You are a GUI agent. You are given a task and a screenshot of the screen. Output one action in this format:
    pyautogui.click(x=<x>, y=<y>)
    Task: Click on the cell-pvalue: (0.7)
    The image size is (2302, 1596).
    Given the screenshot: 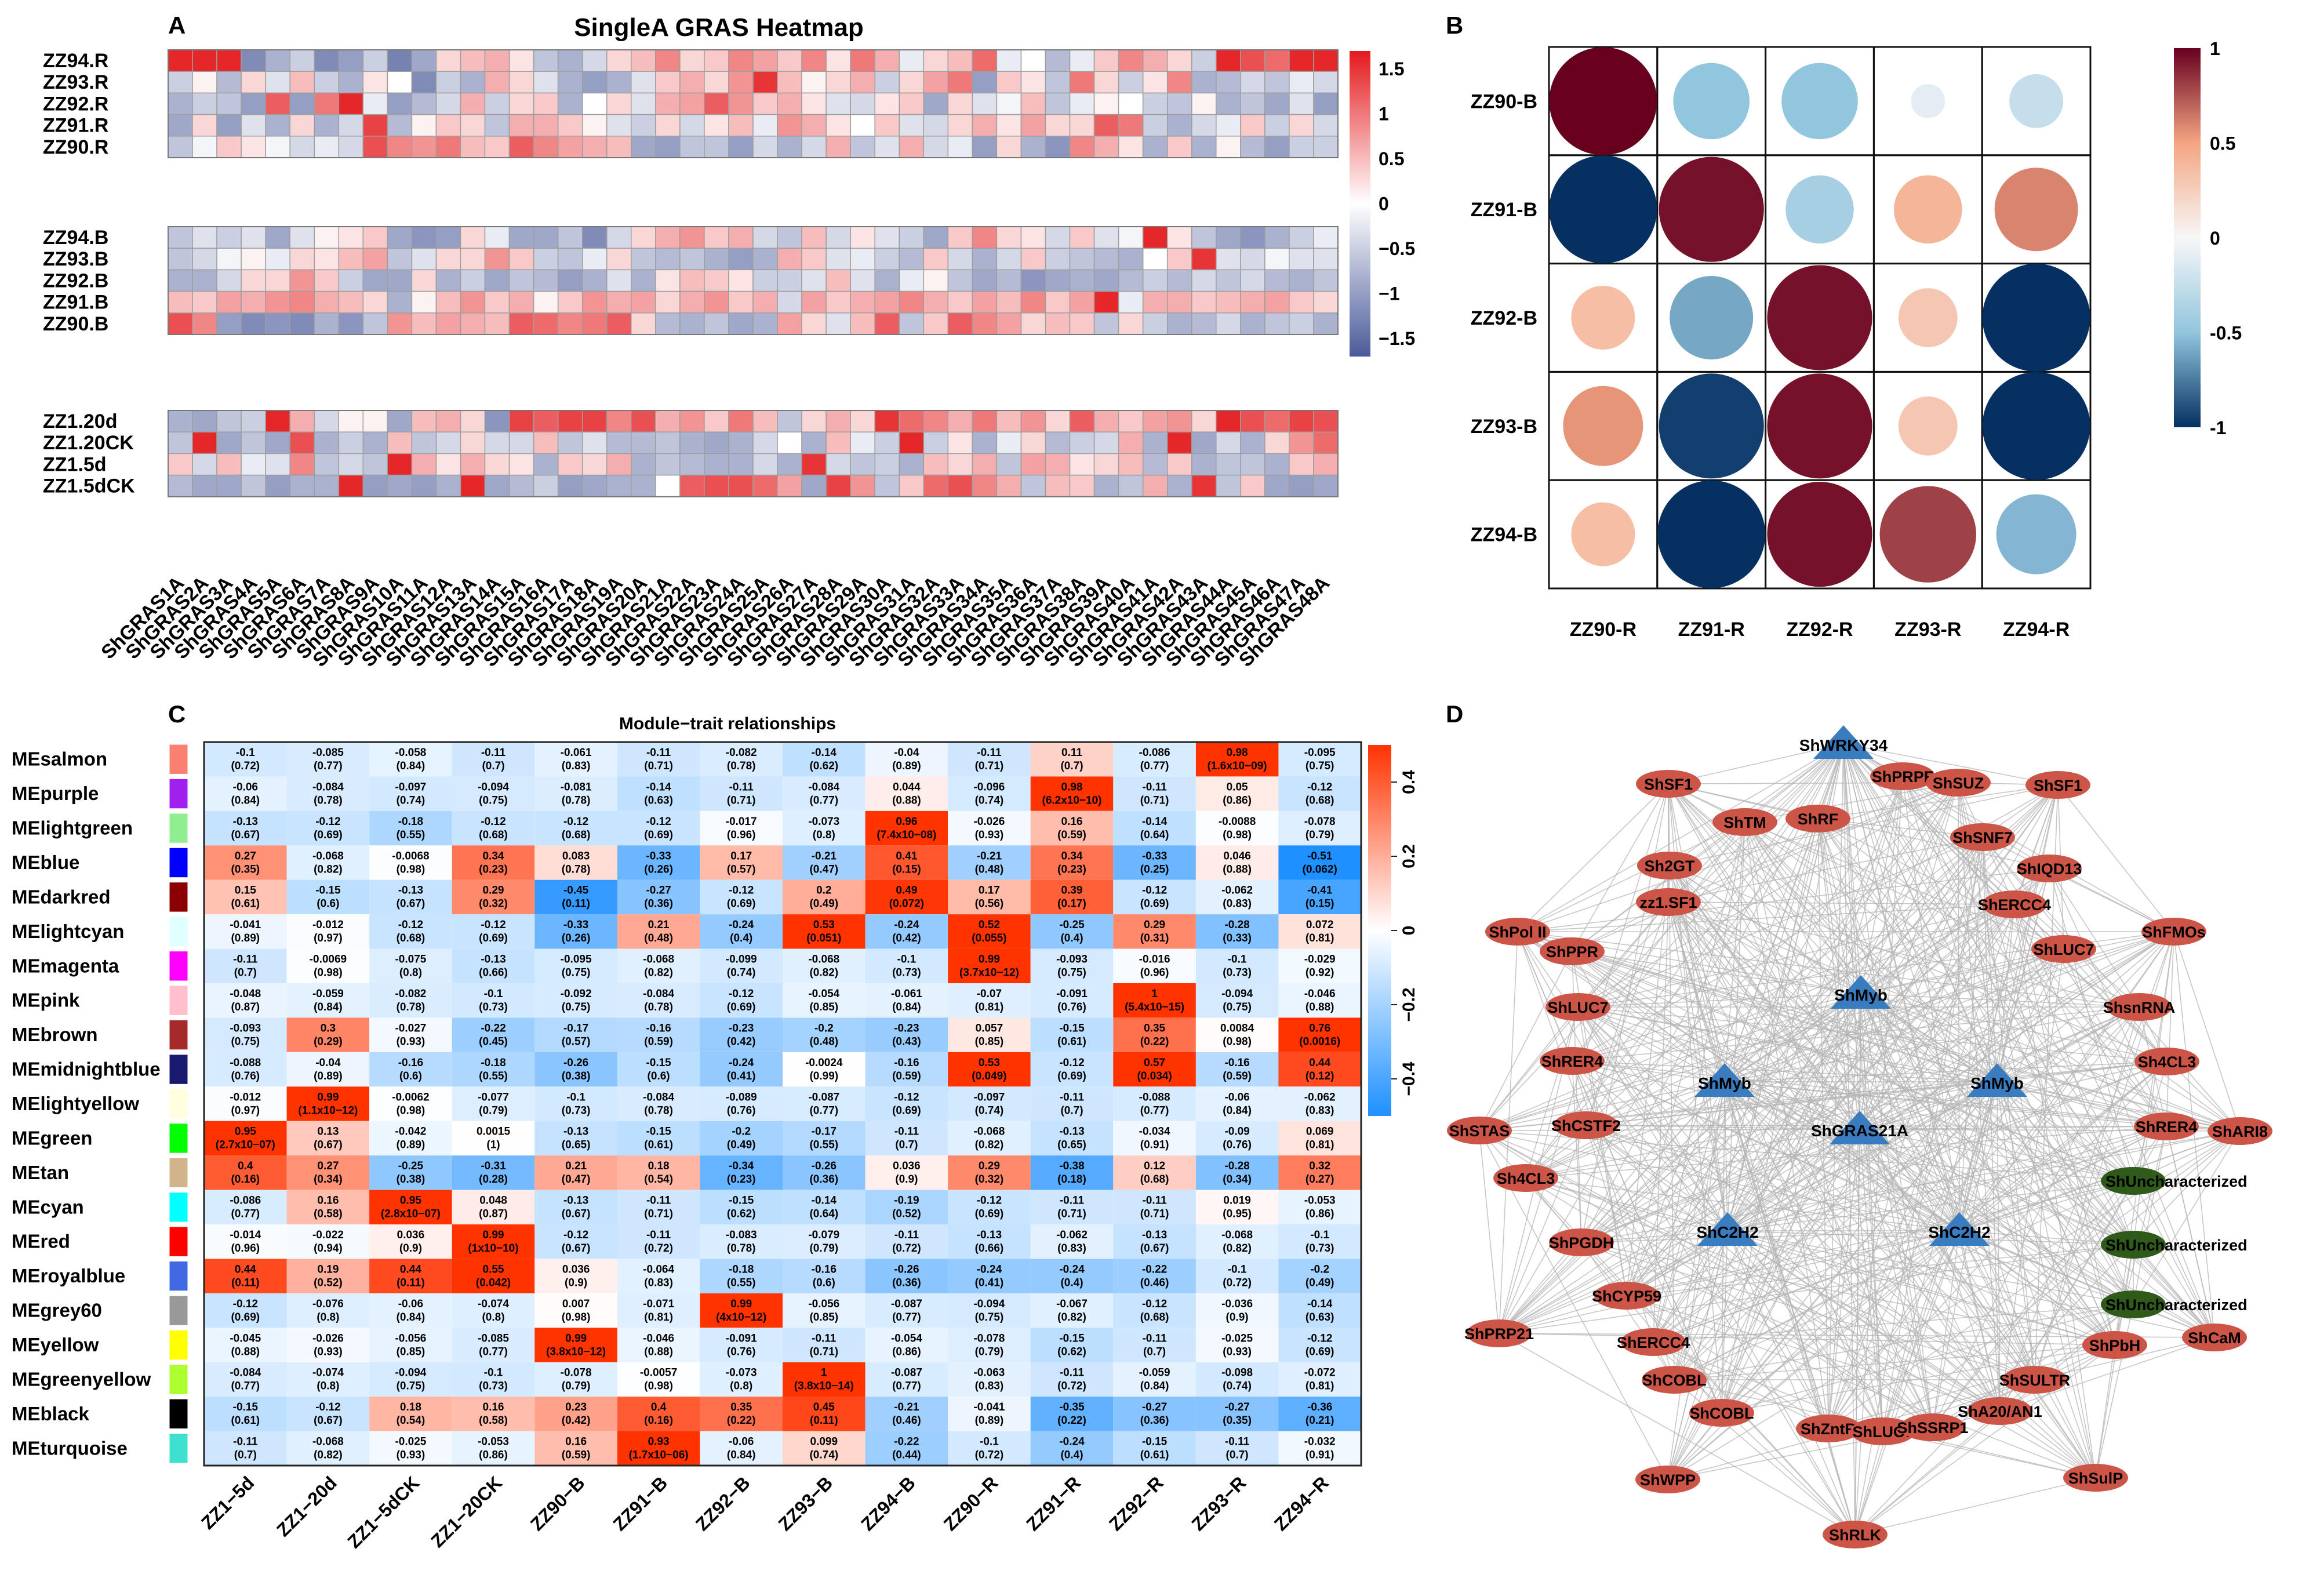 What is the action you would take?
    pyautogui.click(x=1071, y=766)
    